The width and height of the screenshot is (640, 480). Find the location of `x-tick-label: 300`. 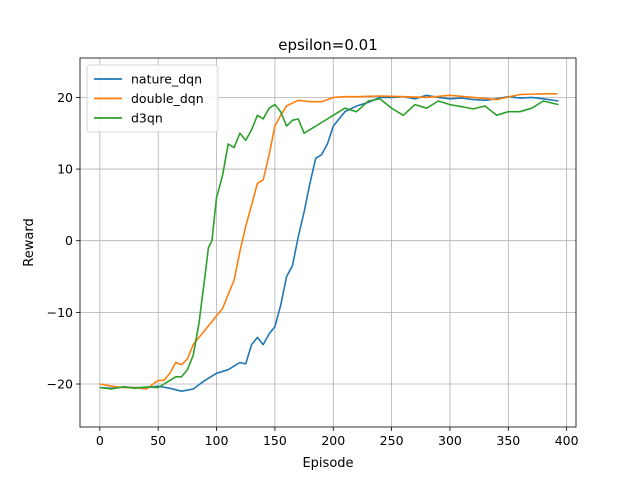

x-tick-label: 300 is located at coordinates (450, 440).